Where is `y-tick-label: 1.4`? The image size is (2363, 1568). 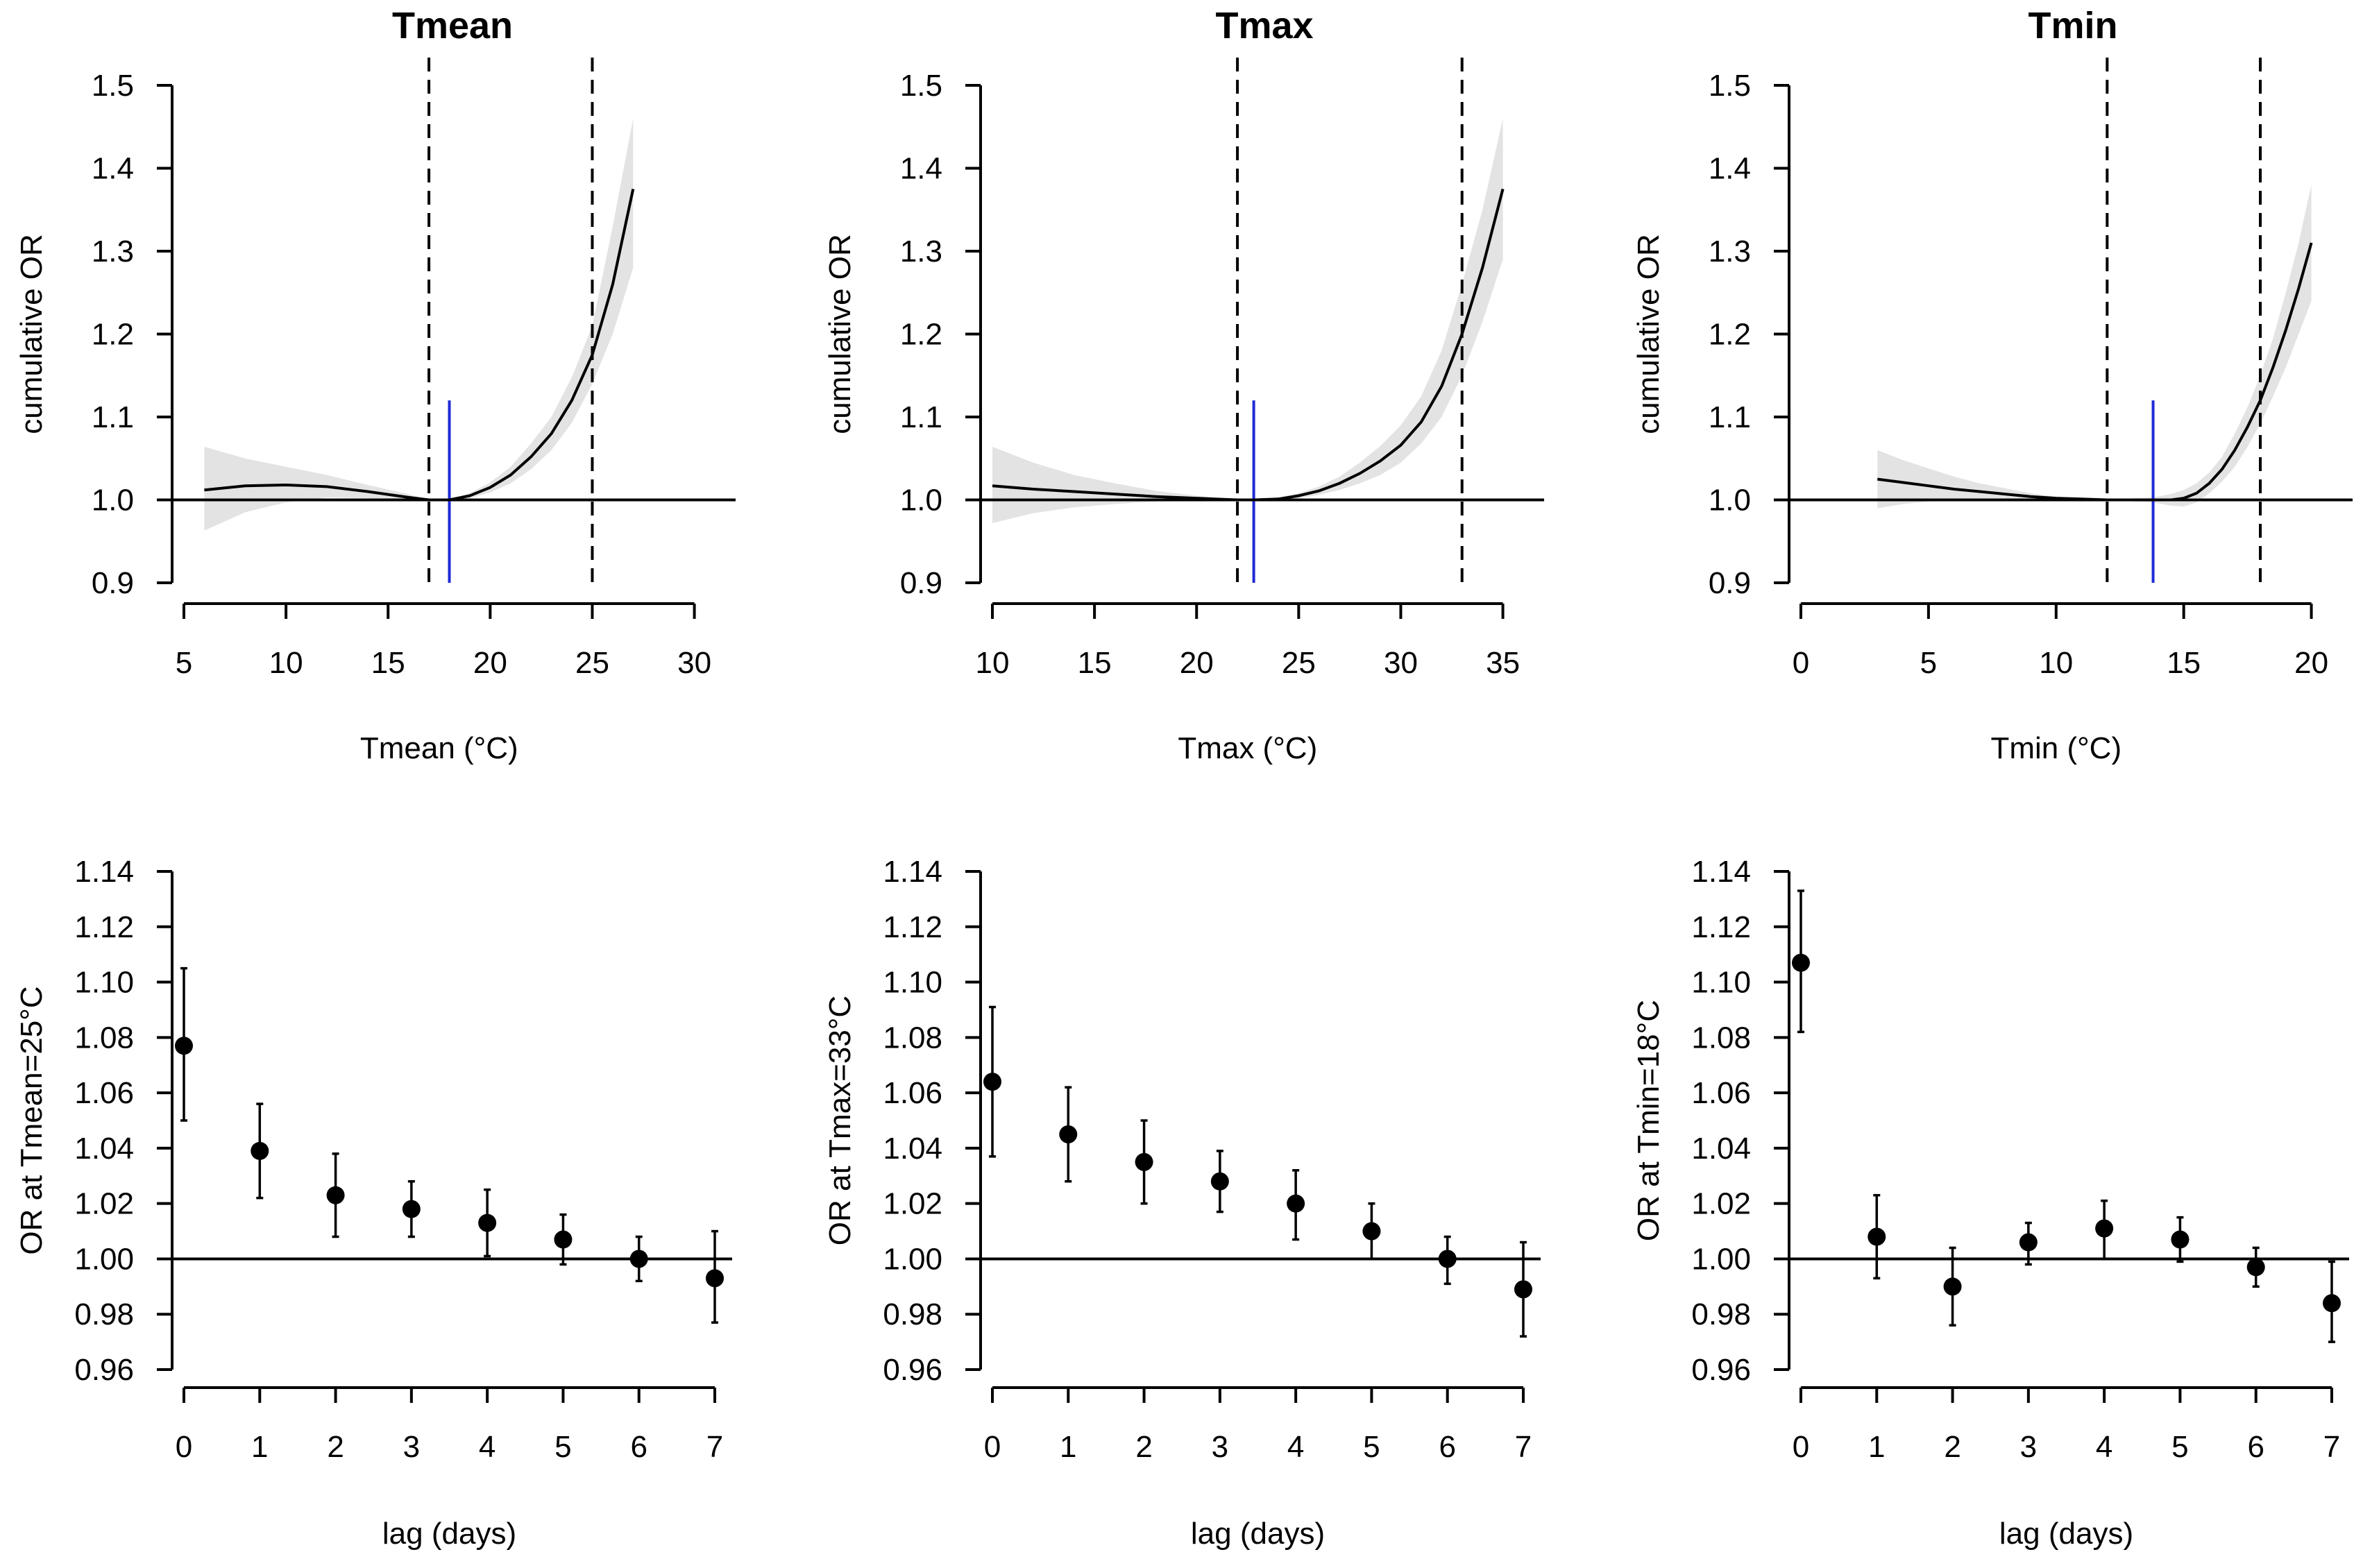
y-tick-label: 1.4 is located at coordinates (921, 169).